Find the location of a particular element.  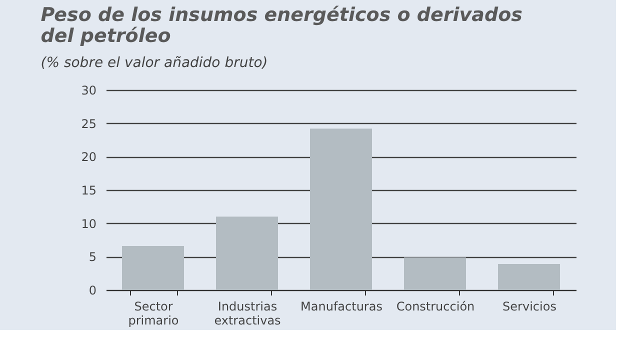

x-tick-label: Construcción is located at coordinates (435, 307).